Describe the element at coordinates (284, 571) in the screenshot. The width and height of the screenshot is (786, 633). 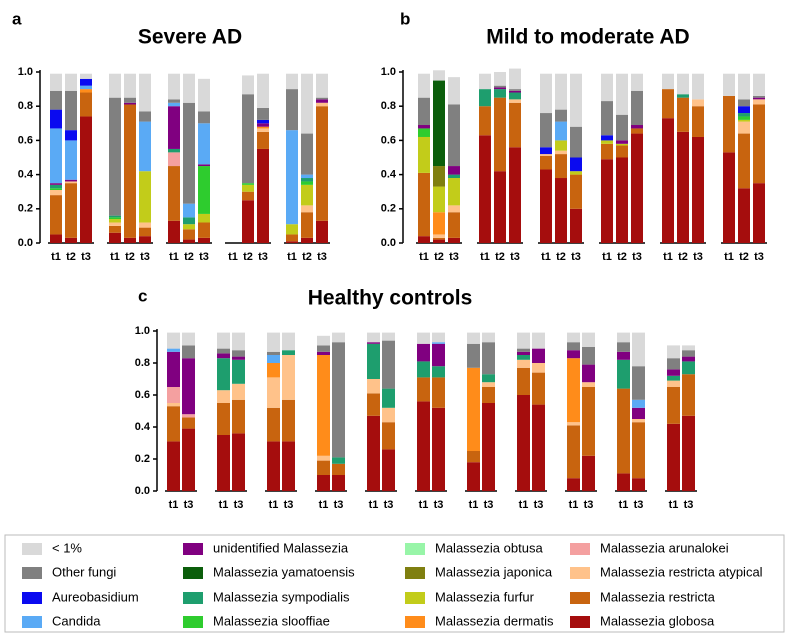
I see `legend-label: Malassezia yamatoensis` at that location.